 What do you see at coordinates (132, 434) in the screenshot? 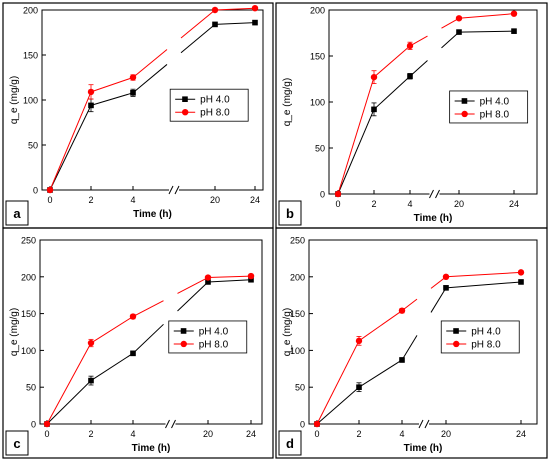
I see `x-tick-label: 4` at bounding box center [132, 434].